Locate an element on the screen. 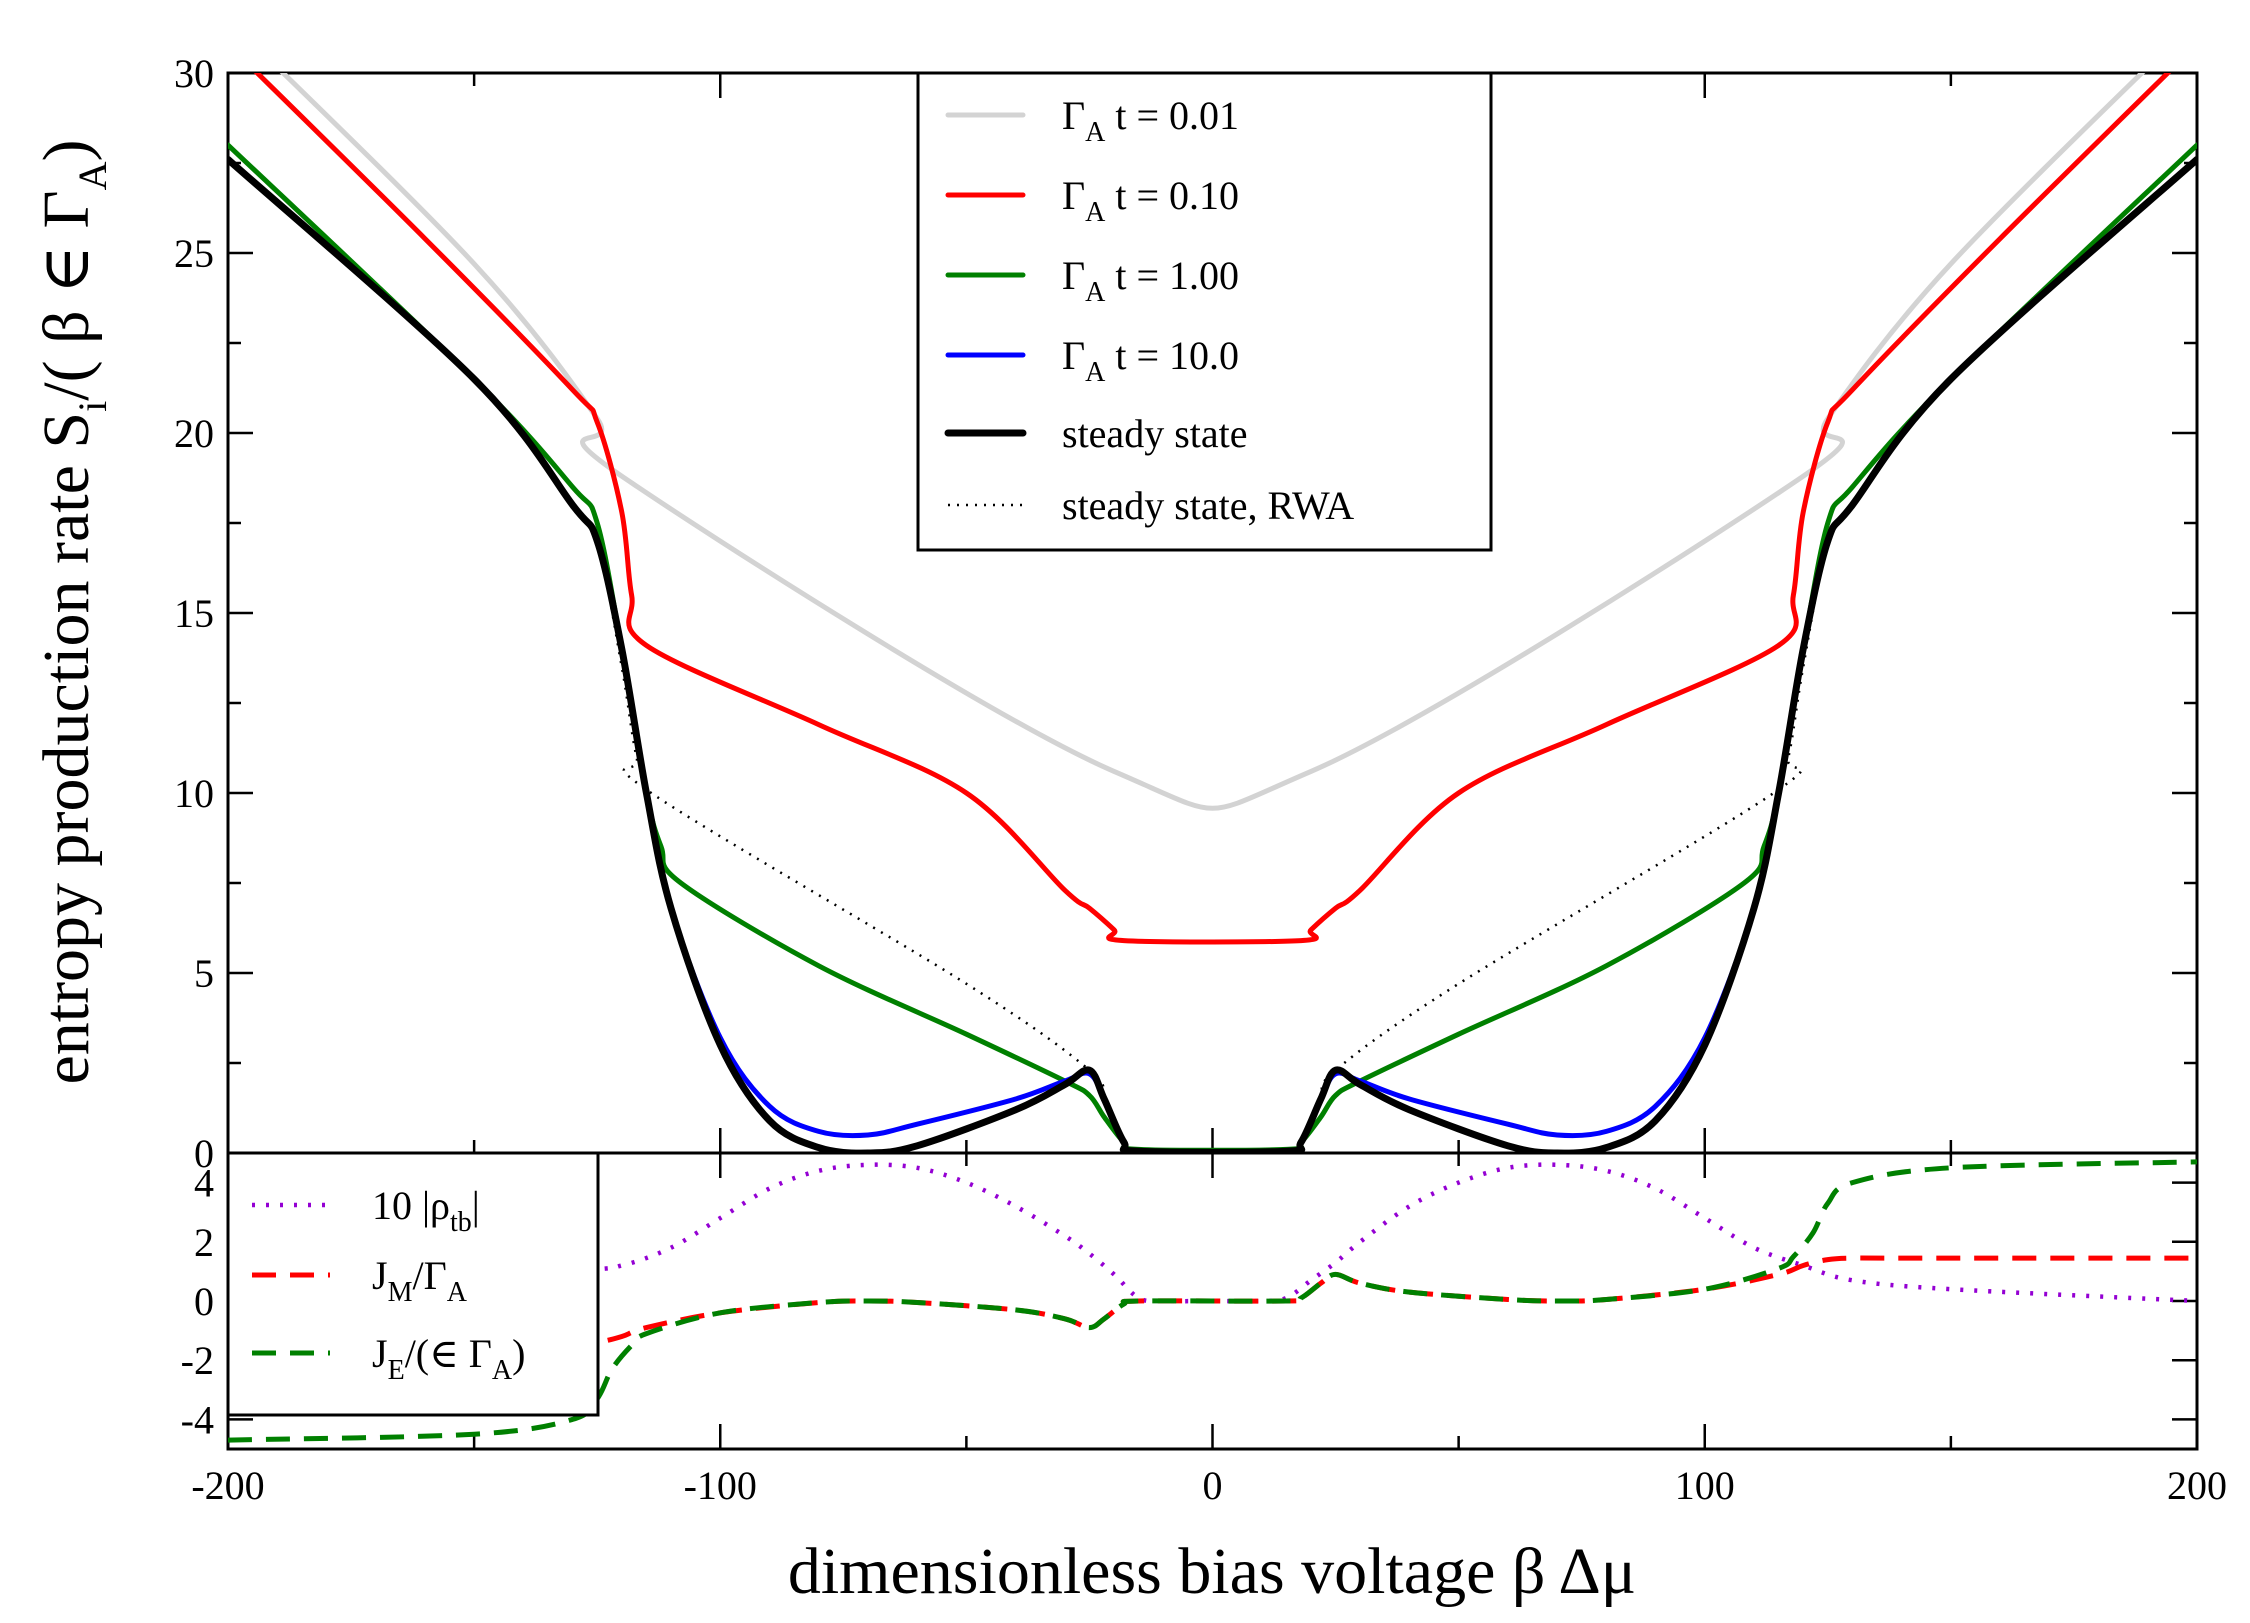 The image size is (2250, 1623). bottom-y-tick-label: -4 is located at coordinates (197, 1419).